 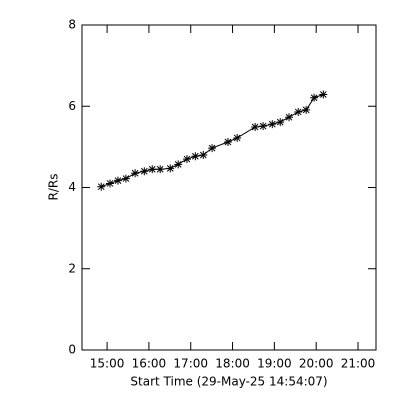 What do you see at coordinates (149, 364) in the screenshot?
I see `x-tick-label: 16:00` at bounding box center [149, 364].